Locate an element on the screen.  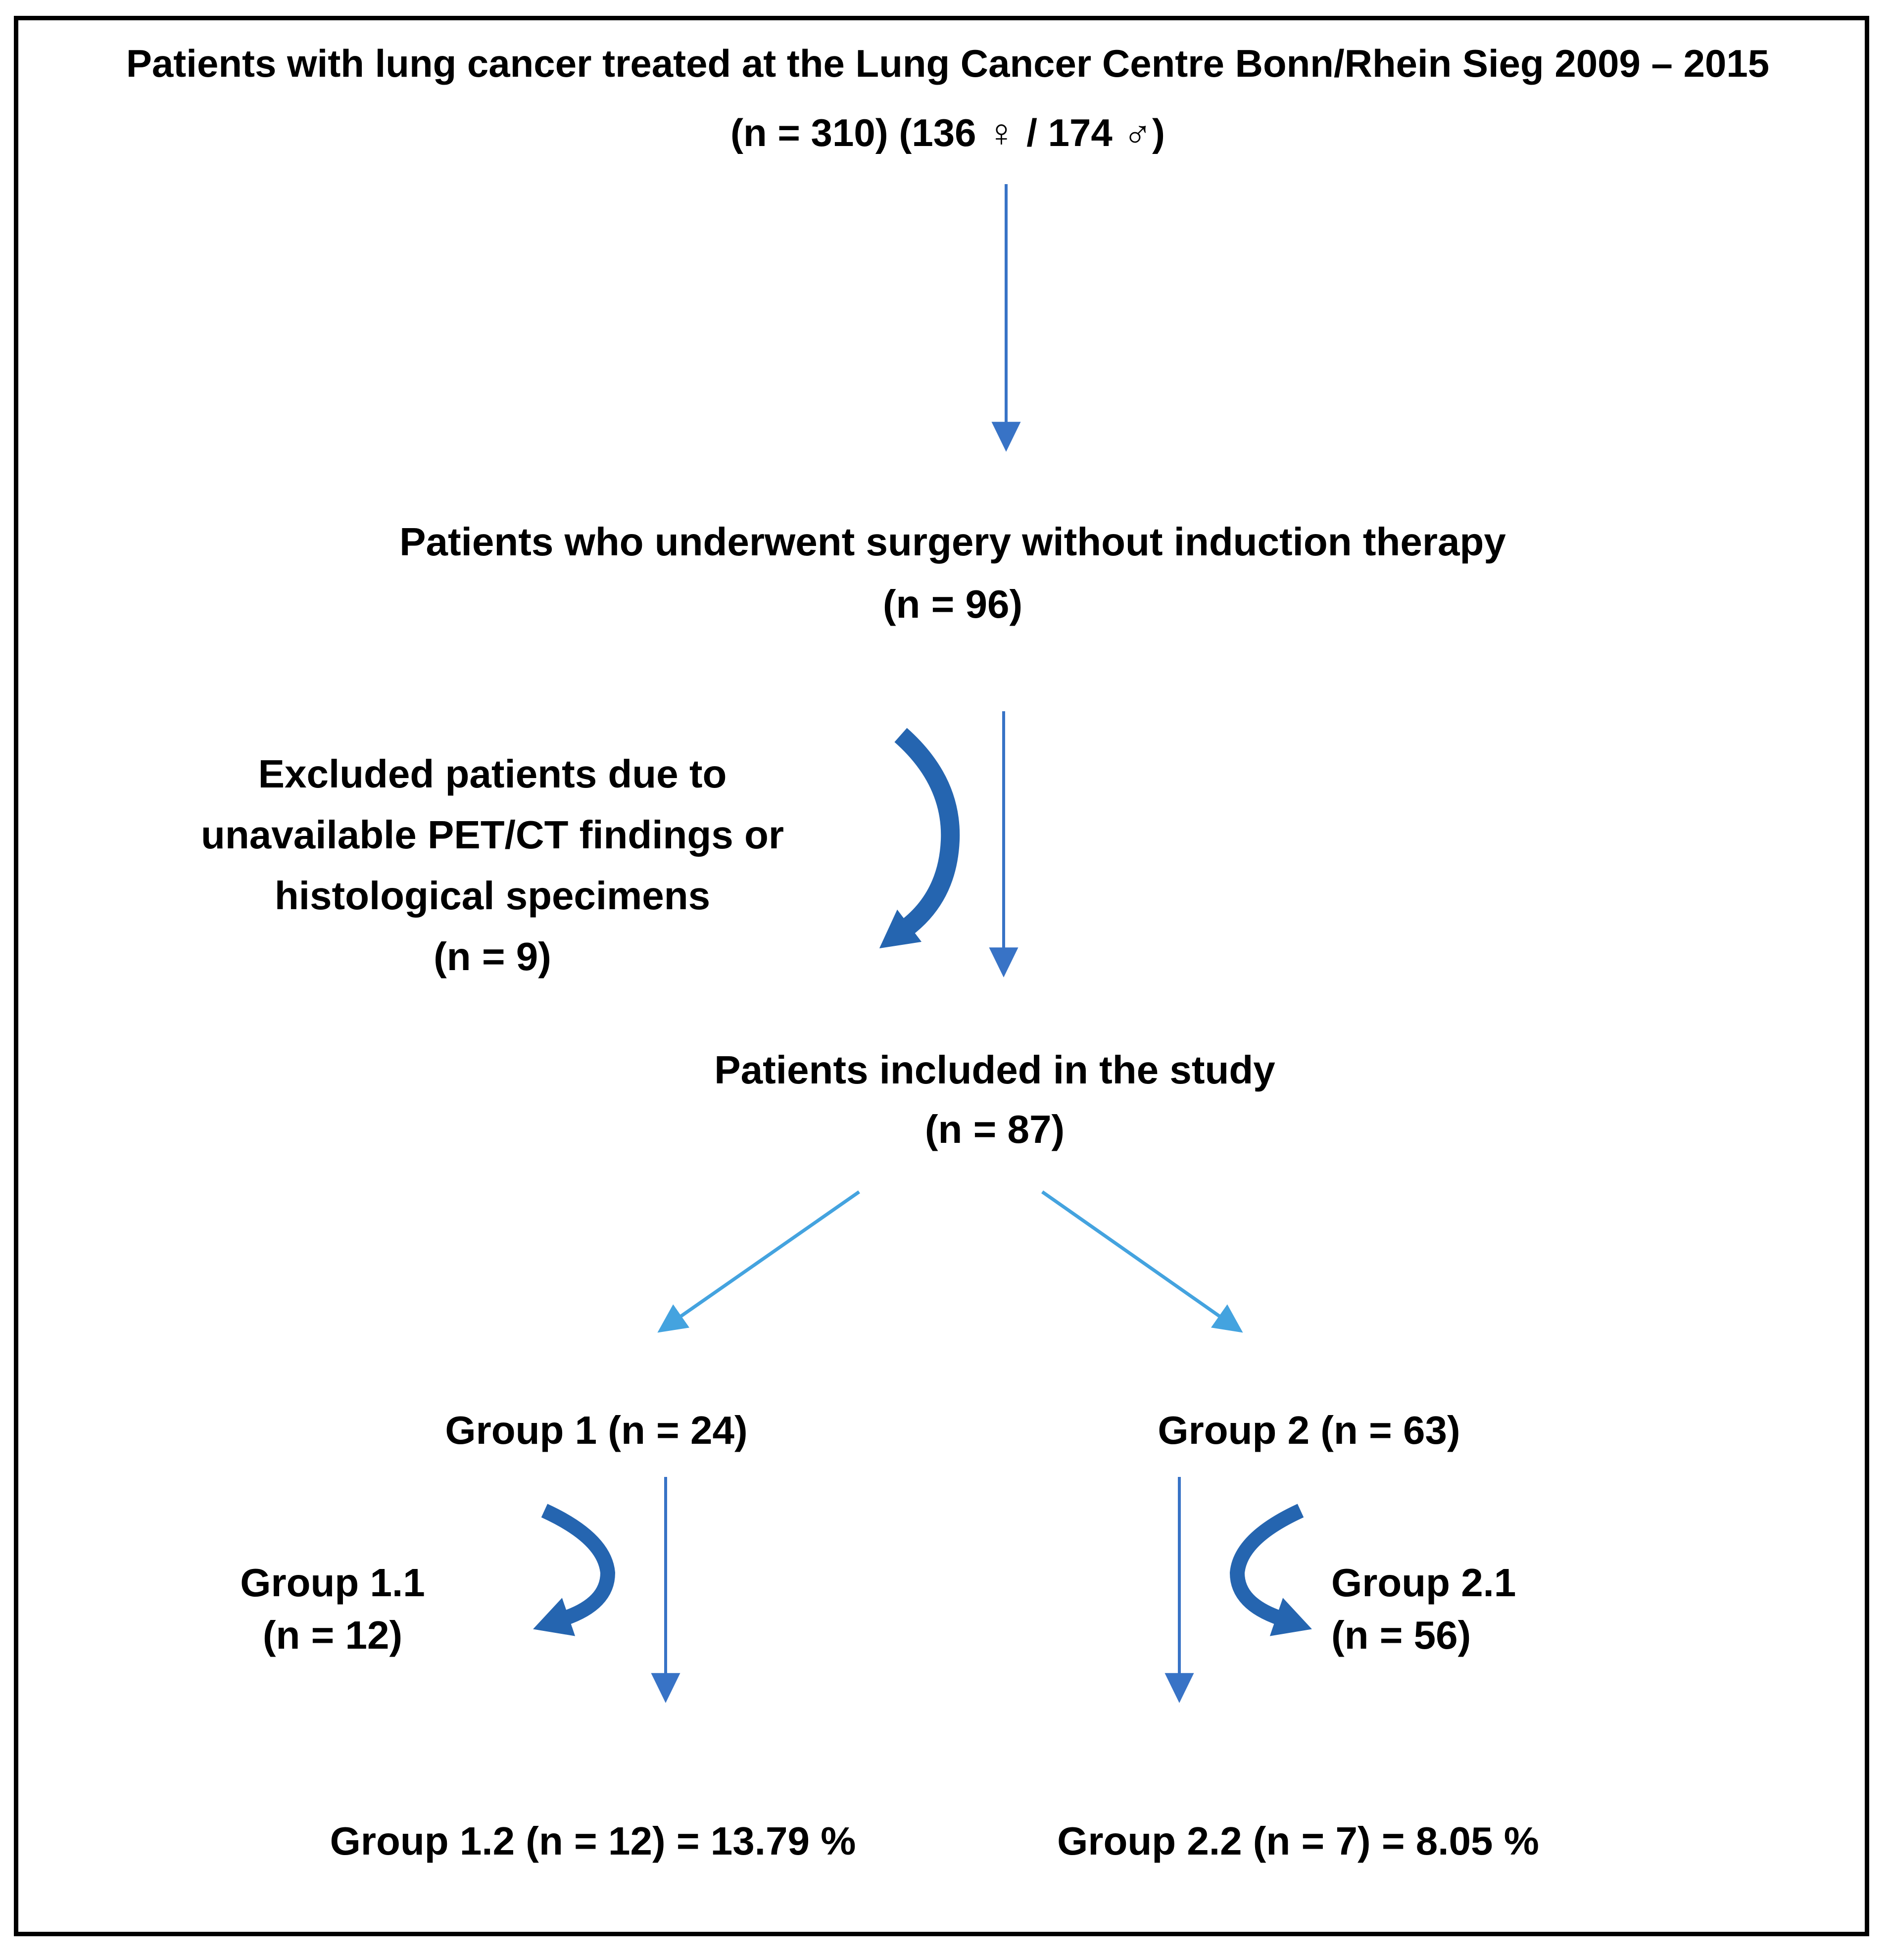
curved-arrow-group1-to-group1-1-icon is located at coordinates (574, 1570).